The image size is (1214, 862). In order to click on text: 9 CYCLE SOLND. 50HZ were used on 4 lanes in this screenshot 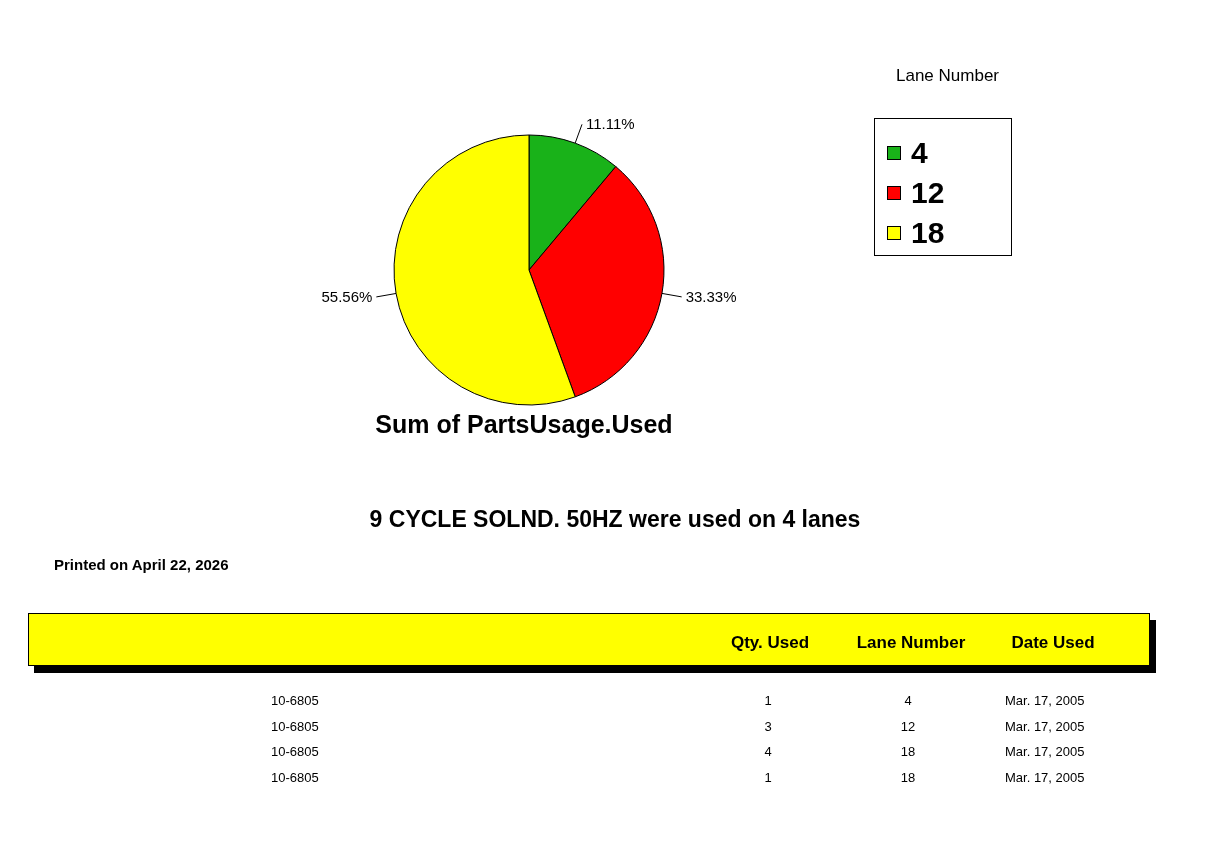, I will do `click(615, 519)`.